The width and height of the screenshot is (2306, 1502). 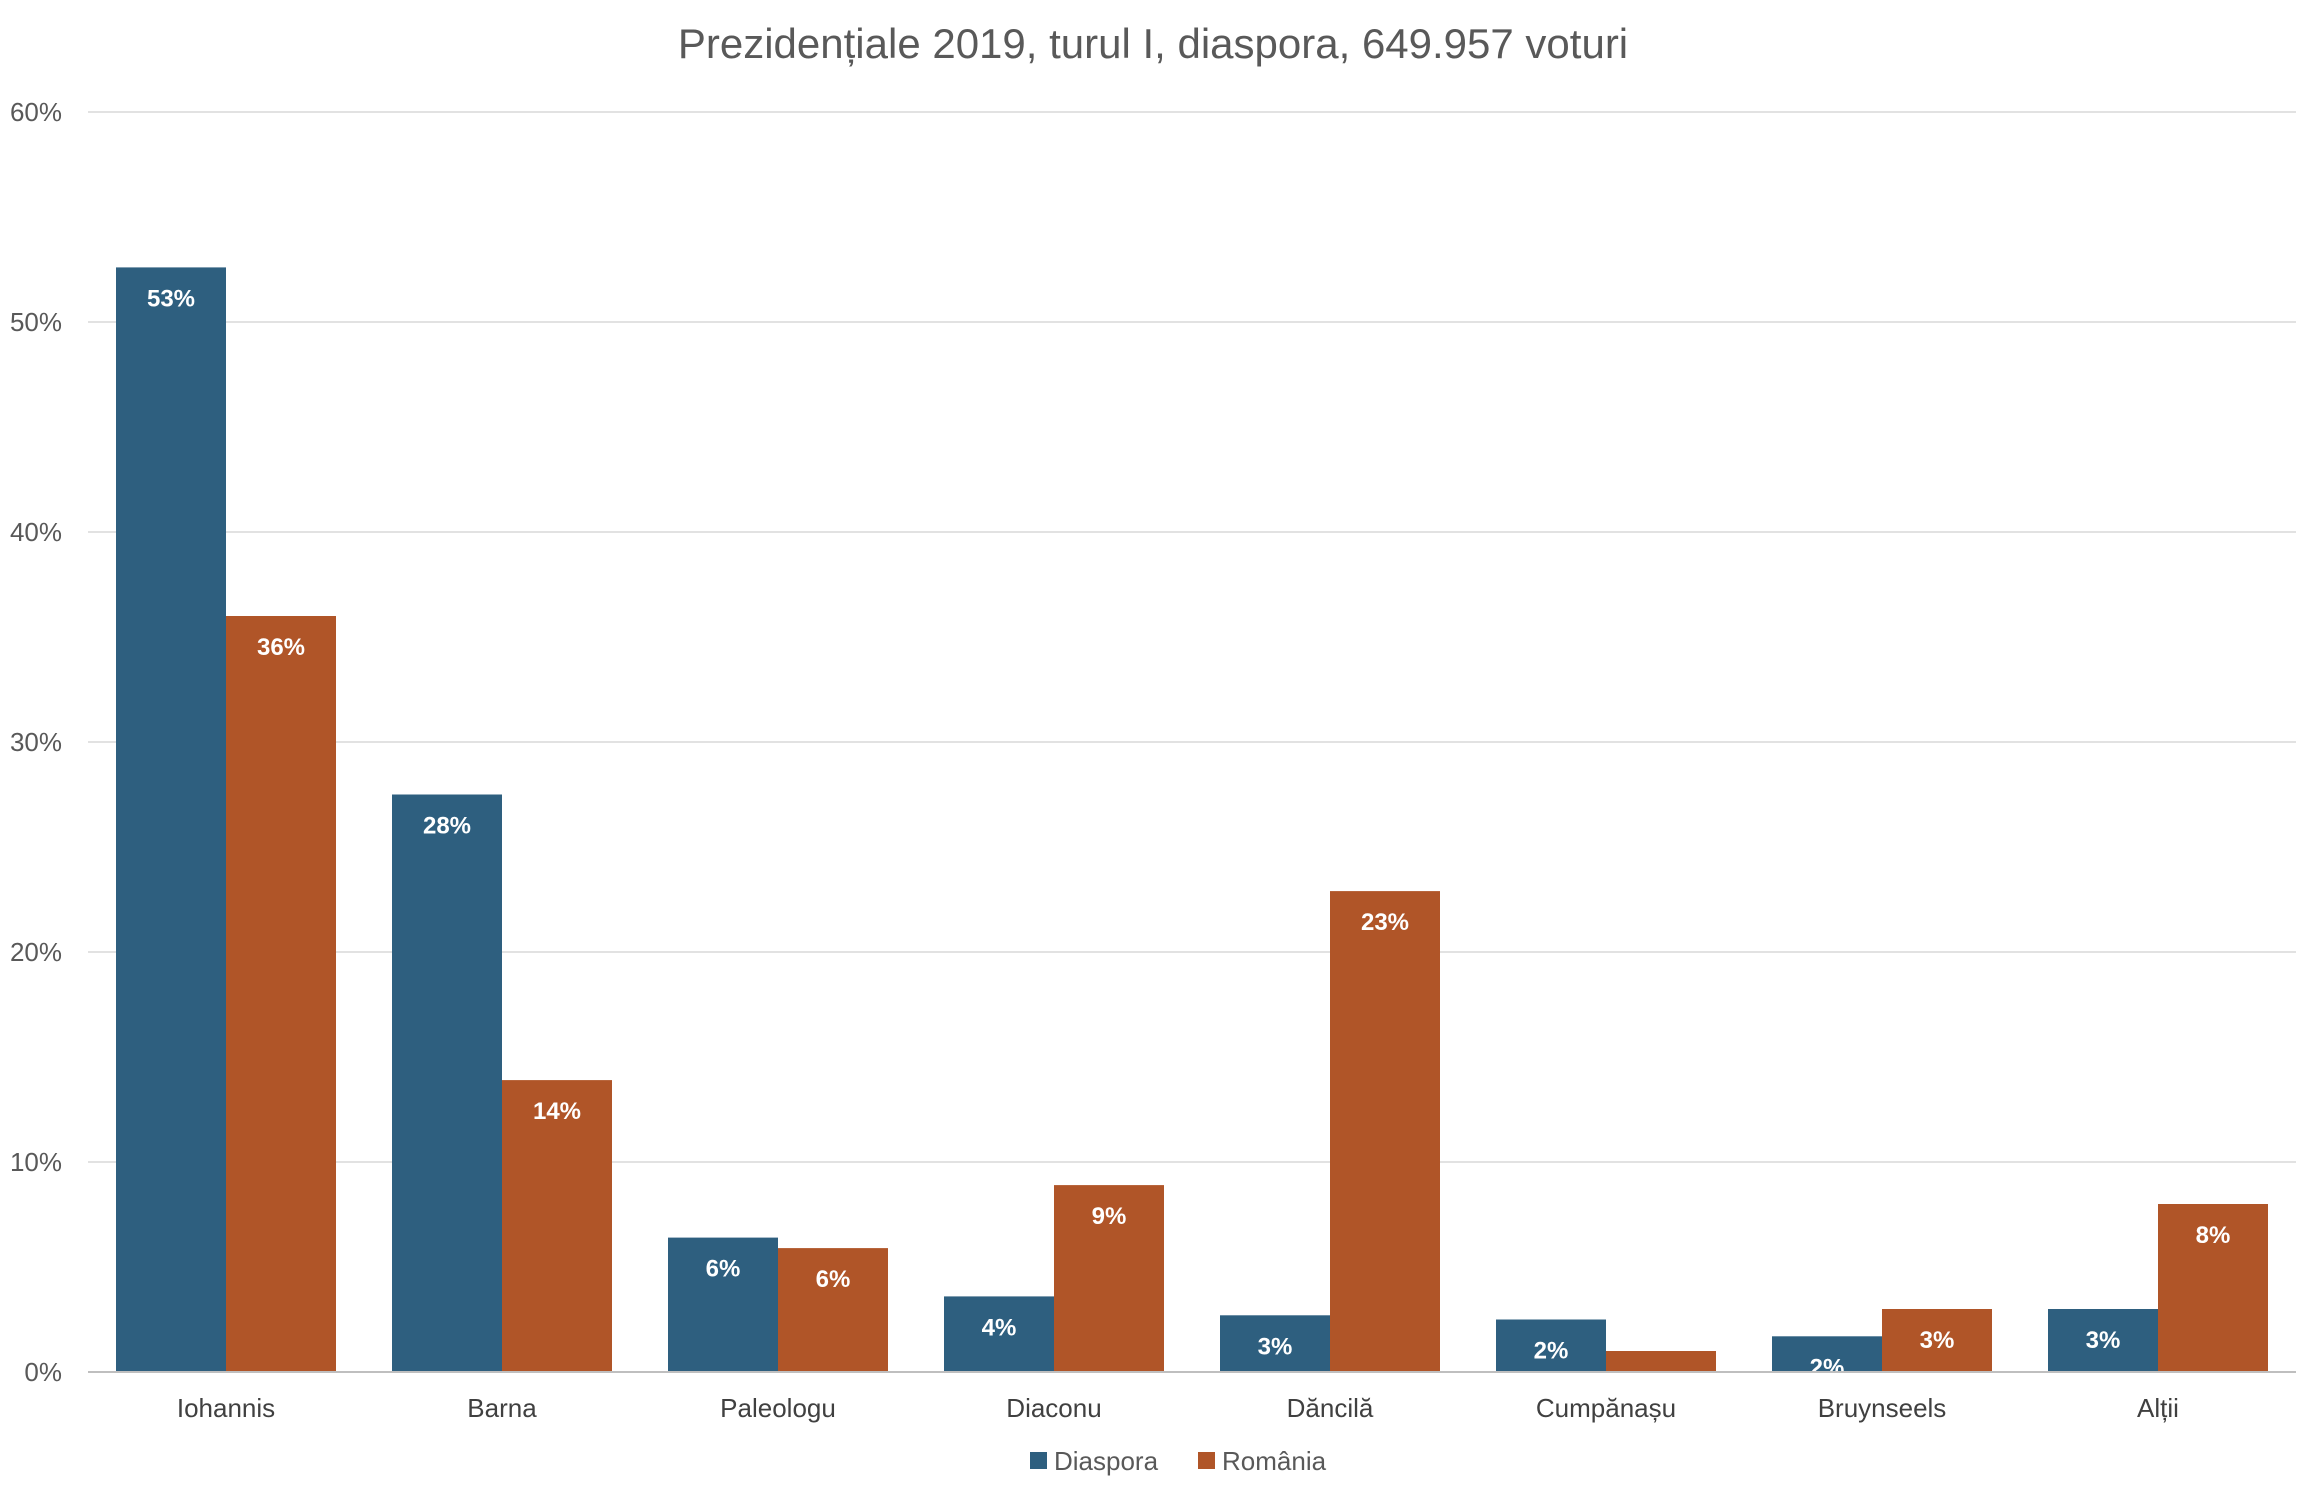 What do you see at coordinates (1330, 1408) in the screenshot?
I see `x-category-label: Dăncilă` at bounding box center [1330, 1408].